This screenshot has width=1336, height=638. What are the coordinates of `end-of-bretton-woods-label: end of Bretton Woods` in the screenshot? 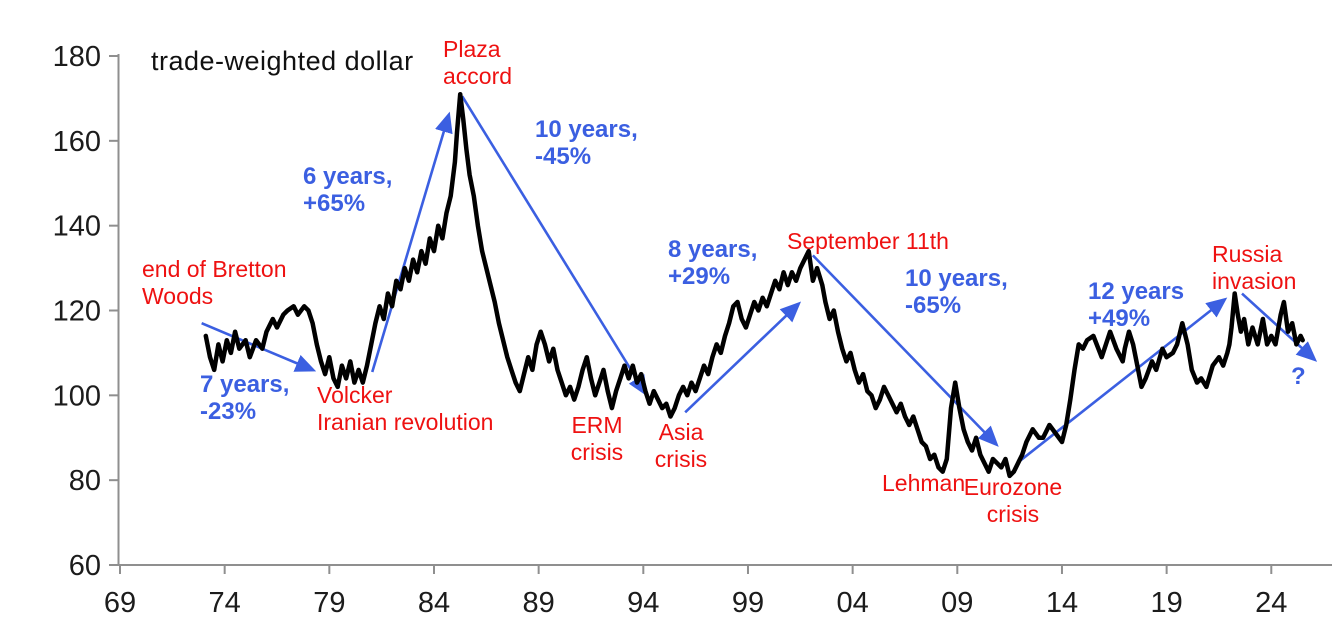 It's located at (214, 282).